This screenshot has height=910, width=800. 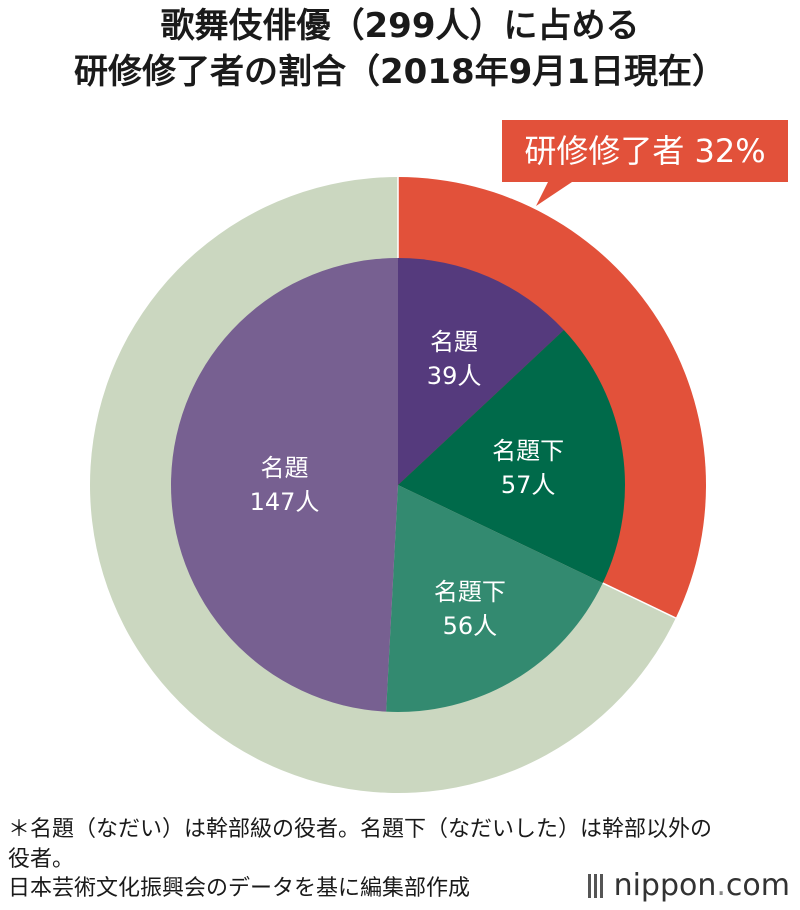 What do you see at coordinates (470, 626) in the screenshot?
I see `inner-slice-value-2: 56人` at bounding box center [470, 626].